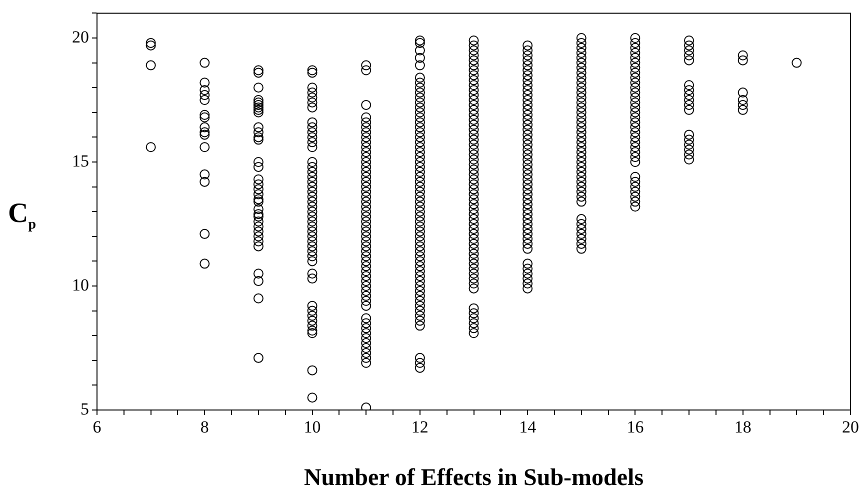 This screenshot has width=862, height=497. I want to click on x-tick-label: 14, so click(528, 427).